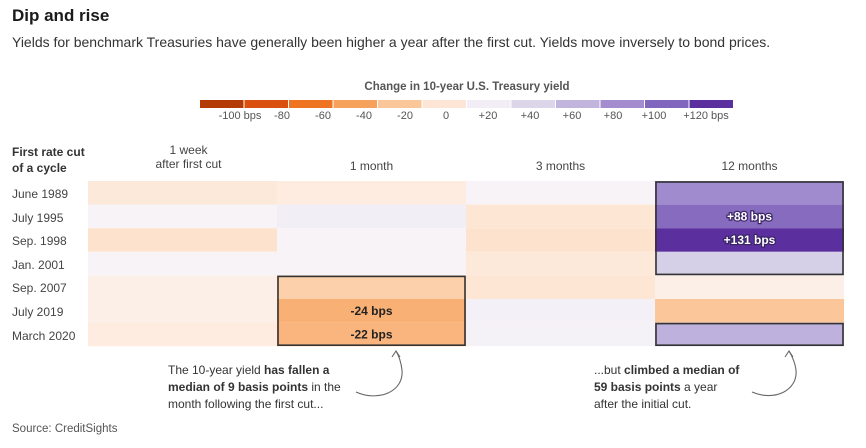 Image resolution: width=866 pixels, height=448 pixels. What do you see at coordinates (282, 116) in the screenshot?
I see `legend-label: -80` at bounding box center [282, 116].